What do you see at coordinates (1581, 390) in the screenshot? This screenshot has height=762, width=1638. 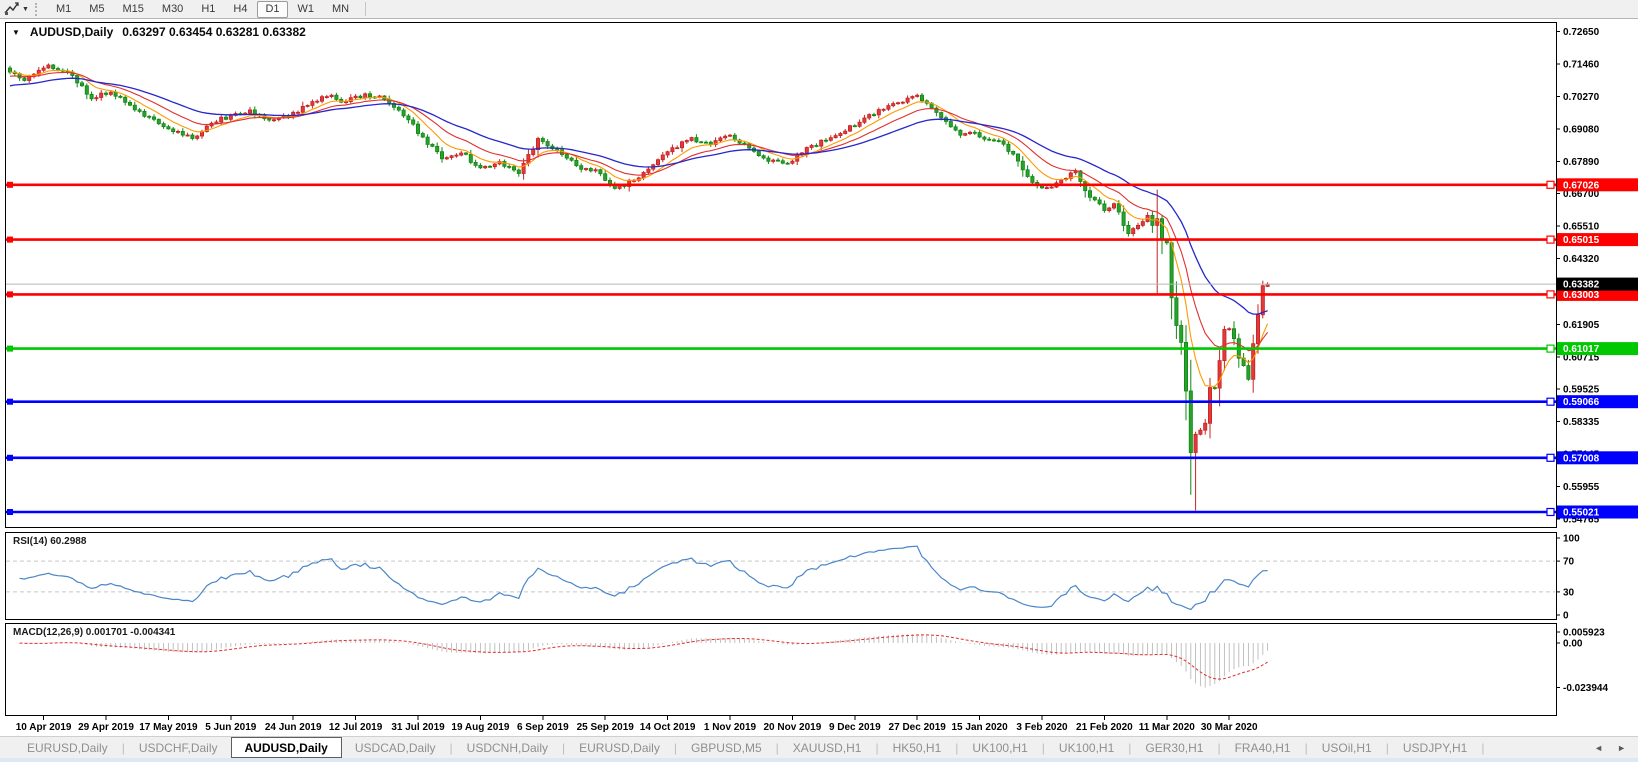 I see `price-axis-tick: 0.59525` at bounding box center [1581, 390].